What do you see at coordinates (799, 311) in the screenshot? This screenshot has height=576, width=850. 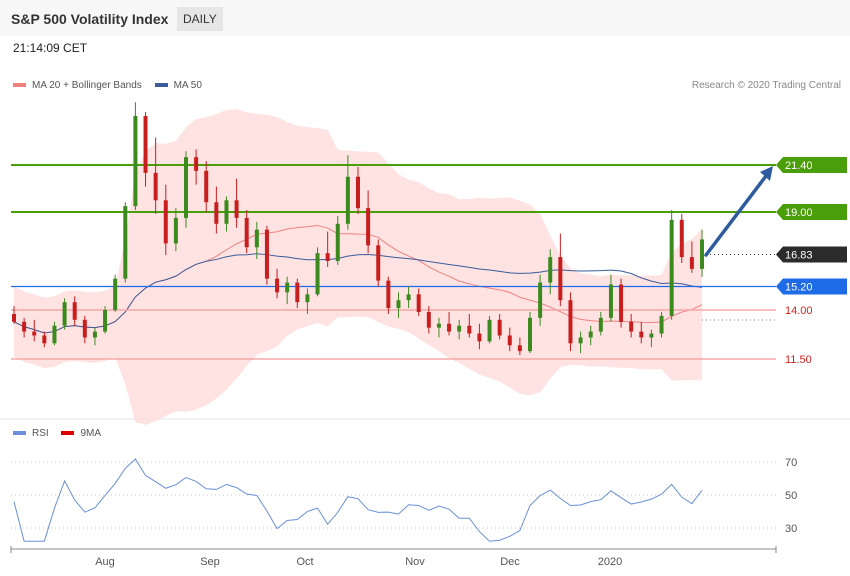 I see `level-label: 14.00` at bounding box center [799, 311].